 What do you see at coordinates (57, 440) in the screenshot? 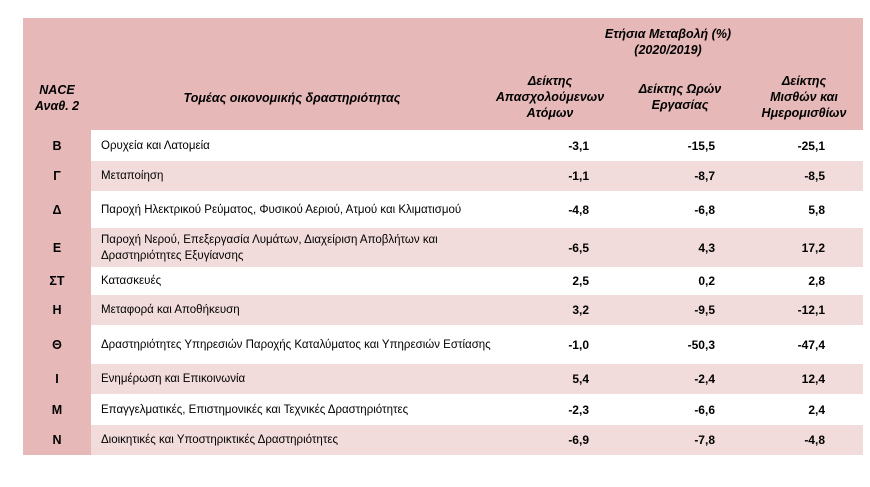
I see `nace-code: Ν` at bounding box center [57, 440].